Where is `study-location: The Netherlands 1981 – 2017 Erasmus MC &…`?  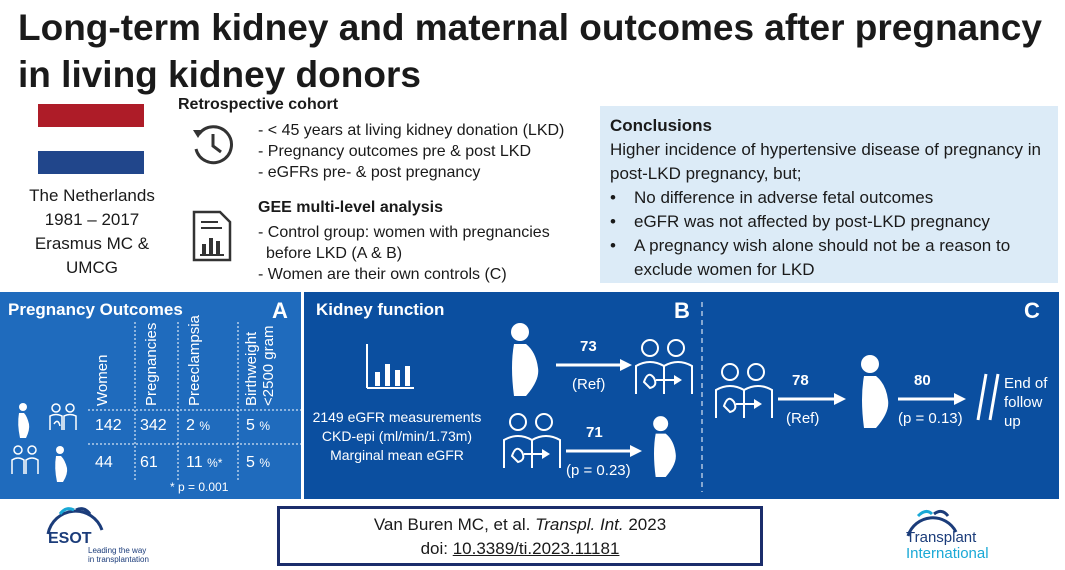
study-location: The Netherlands 1981 – 2017 Erasmus MC &… is located at coordinates (92, 232).